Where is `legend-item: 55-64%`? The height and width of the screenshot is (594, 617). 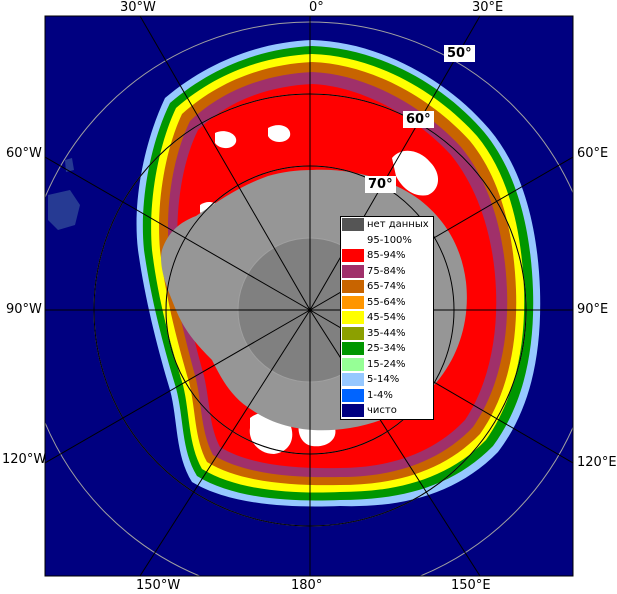
legend-item: 55-64% is located at coordinates (387, 303).